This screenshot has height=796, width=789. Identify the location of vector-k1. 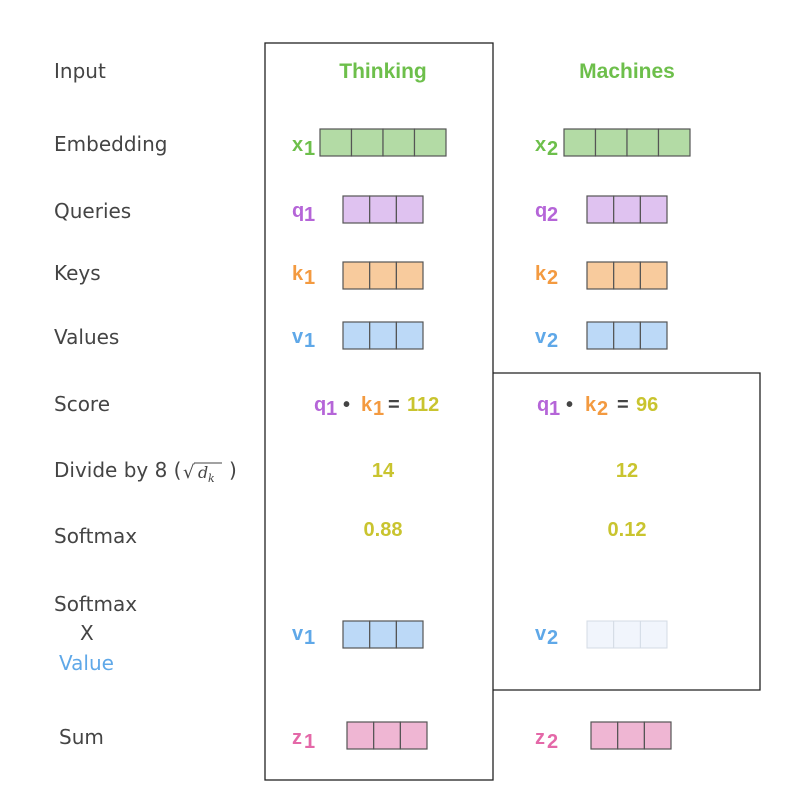
(383, 275).